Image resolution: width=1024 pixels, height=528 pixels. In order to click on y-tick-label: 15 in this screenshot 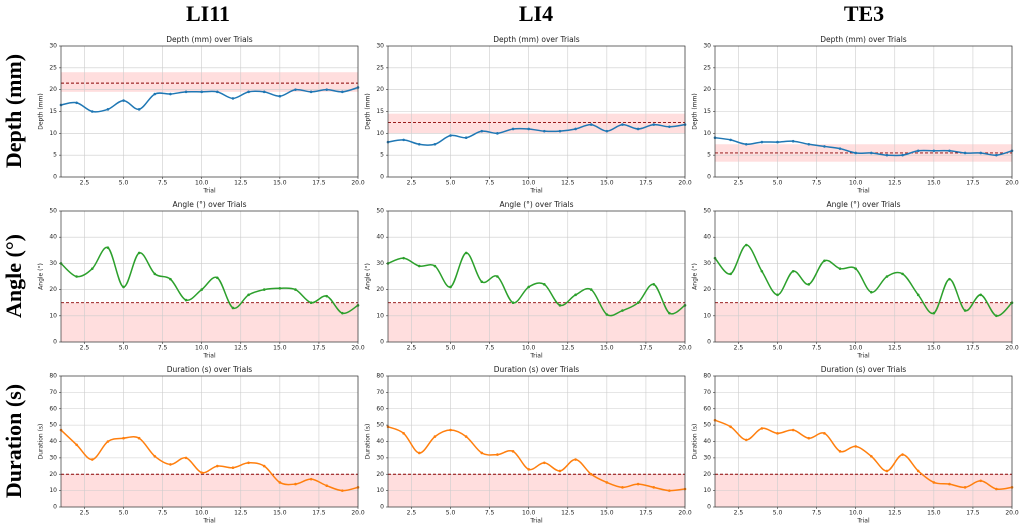, I will do `click(707, 111)`.